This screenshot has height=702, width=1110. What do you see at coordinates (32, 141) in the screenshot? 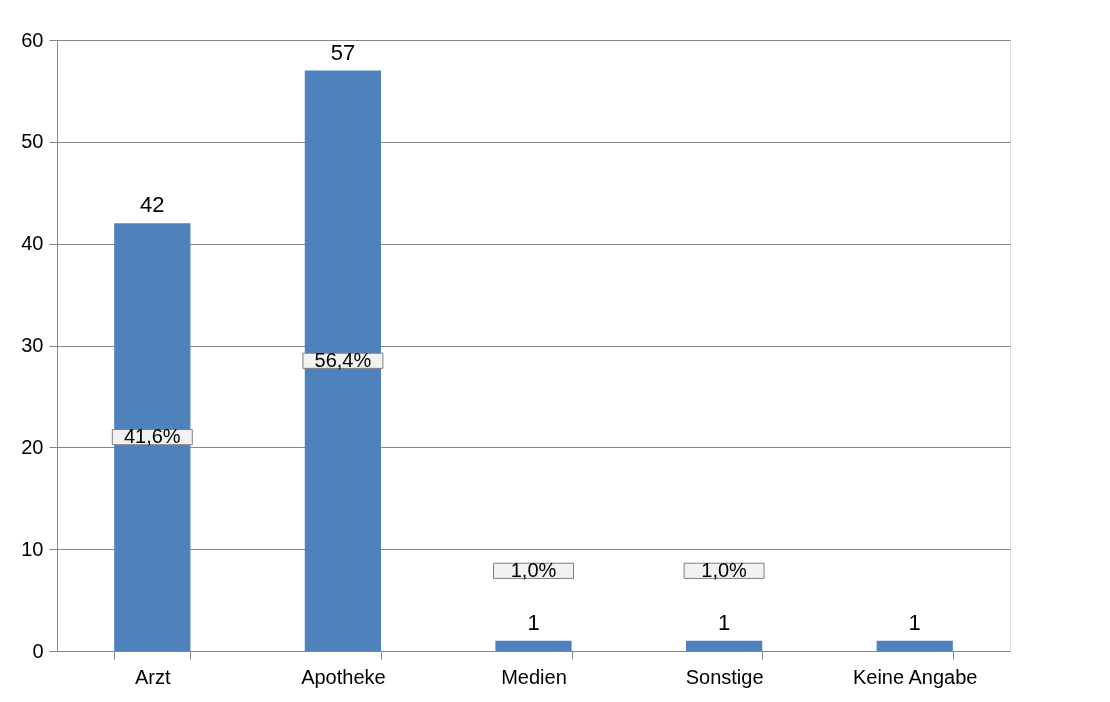
I see `y-tick-label: 50` at bounding box center [32, 141].